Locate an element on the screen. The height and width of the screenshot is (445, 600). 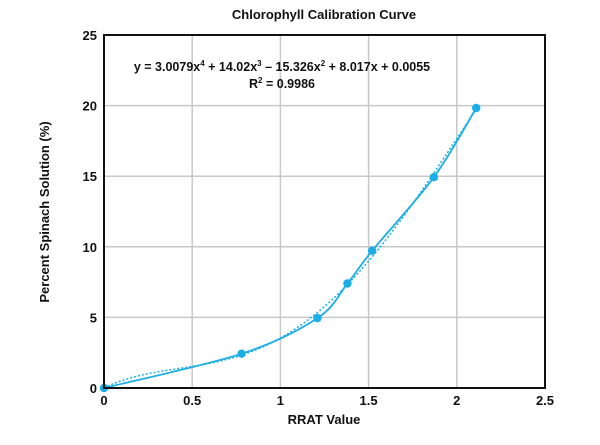
chart-title: Chlorophyll Calibration Curve is located at coordinates (324, 14).